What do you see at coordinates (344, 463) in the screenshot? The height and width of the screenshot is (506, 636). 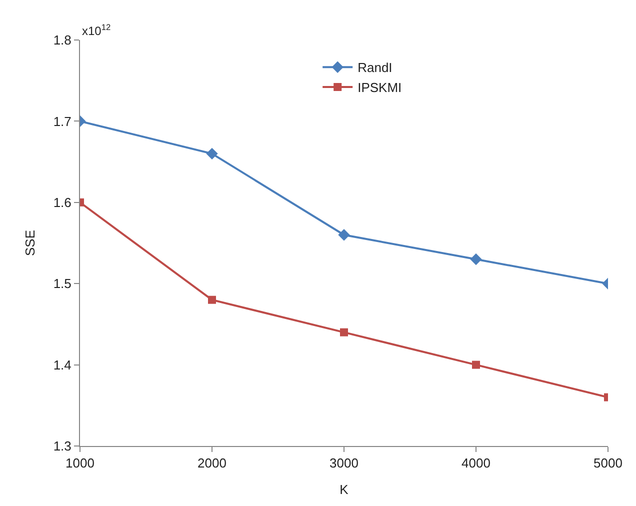 I see `x-tick-label: 3000` at bounding box center [344, 463].